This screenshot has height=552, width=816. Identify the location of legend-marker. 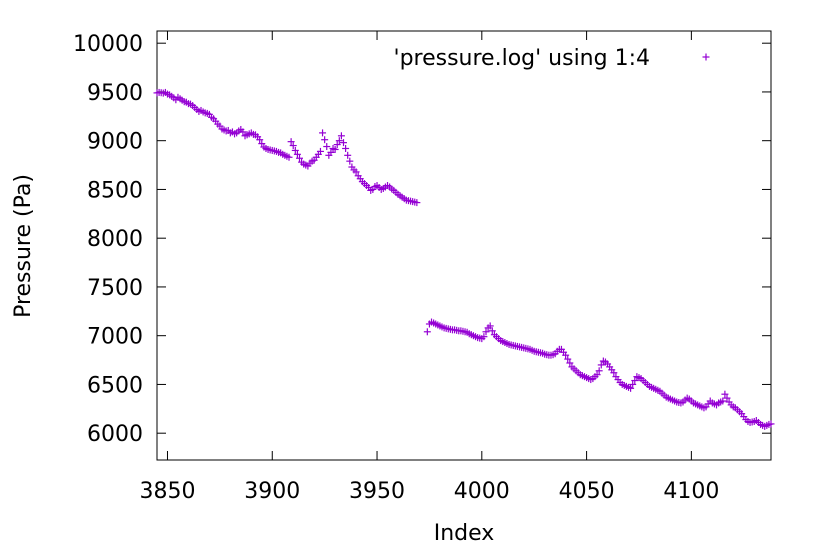
(706, 57).